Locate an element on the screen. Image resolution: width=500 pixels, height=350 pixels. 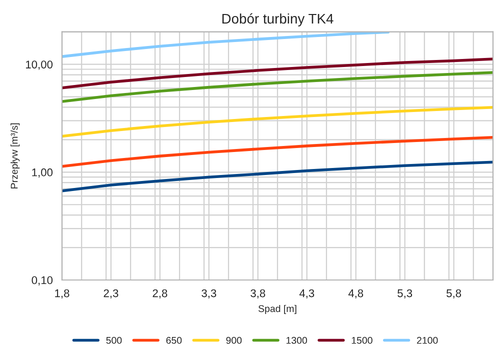
y-tick-label: 0,10 is located at coordinates (42, 281).